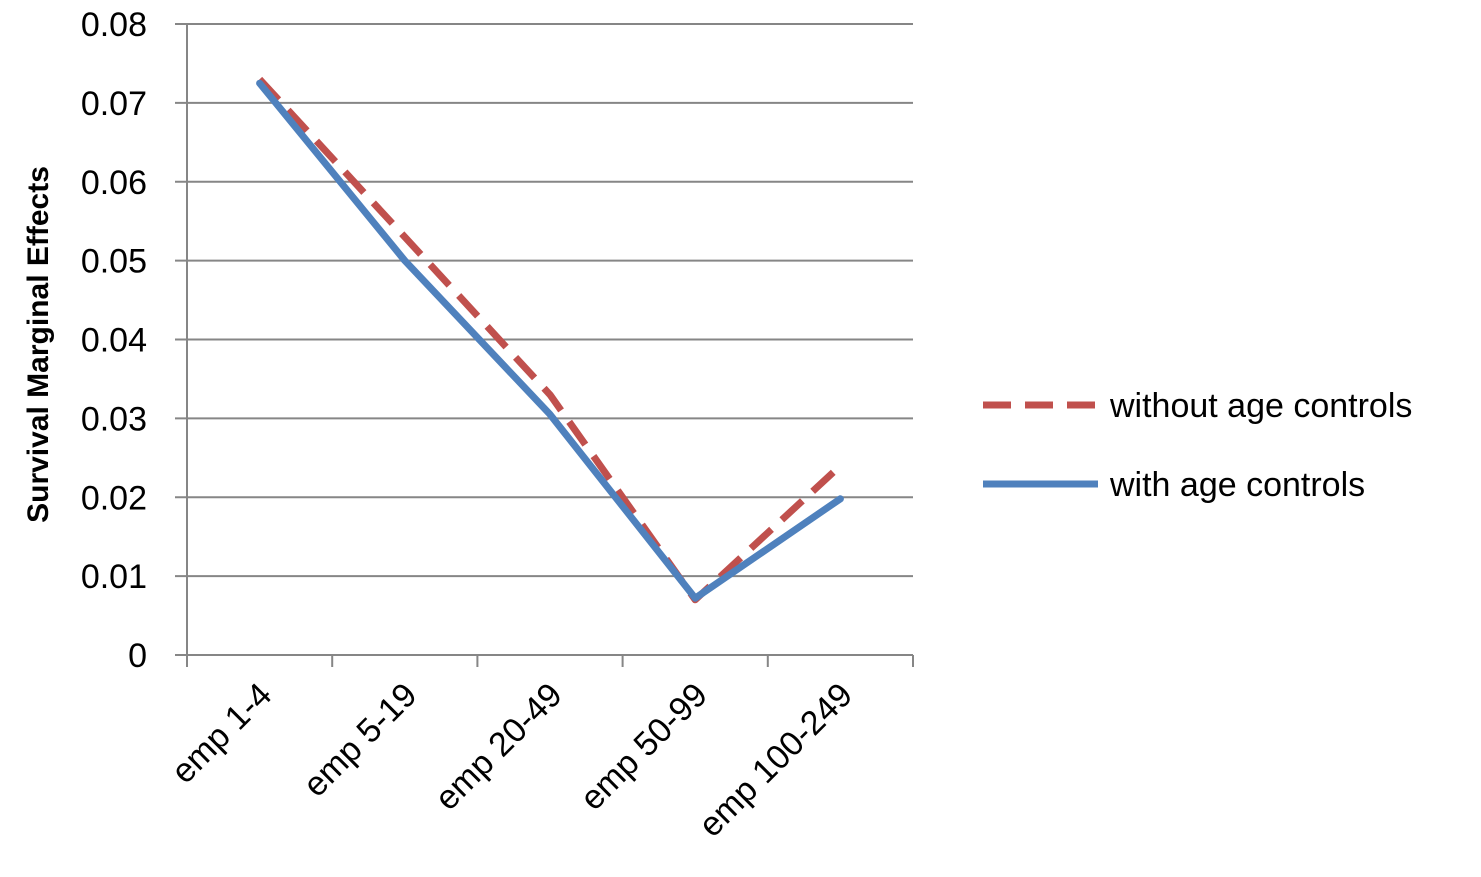 The image size is (1481, 877). What do you see at coordinates (38, 344) in the screenshot?
I see `y-axis-title: Survival Marginal Effects` at bounding box center [38, 344].